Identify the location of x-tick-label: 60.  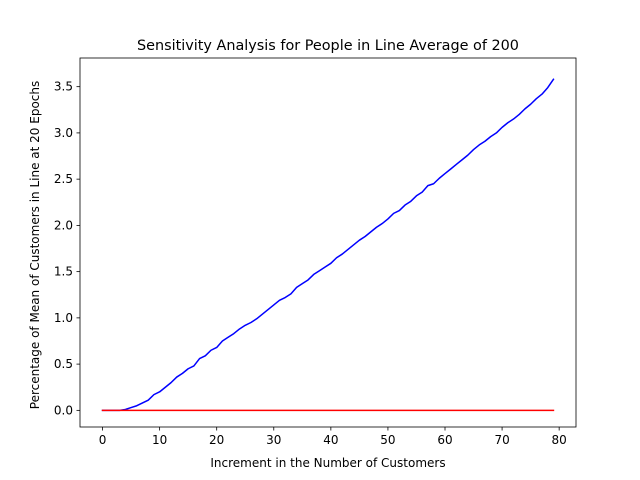
(444, 440).